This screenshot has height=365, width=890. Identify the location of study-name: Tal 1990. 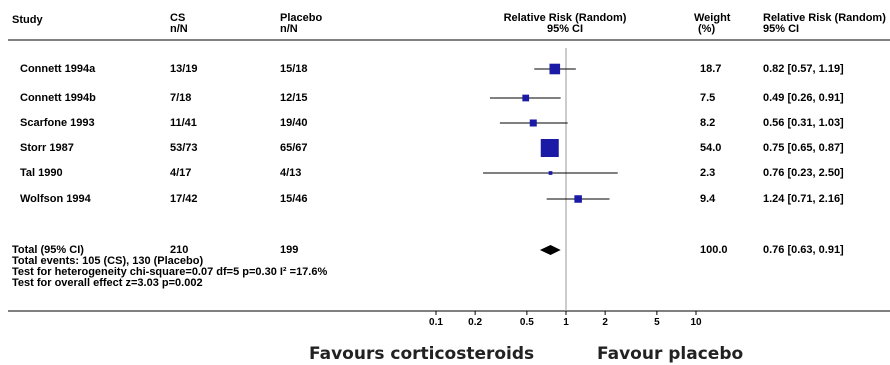
(41, 173).